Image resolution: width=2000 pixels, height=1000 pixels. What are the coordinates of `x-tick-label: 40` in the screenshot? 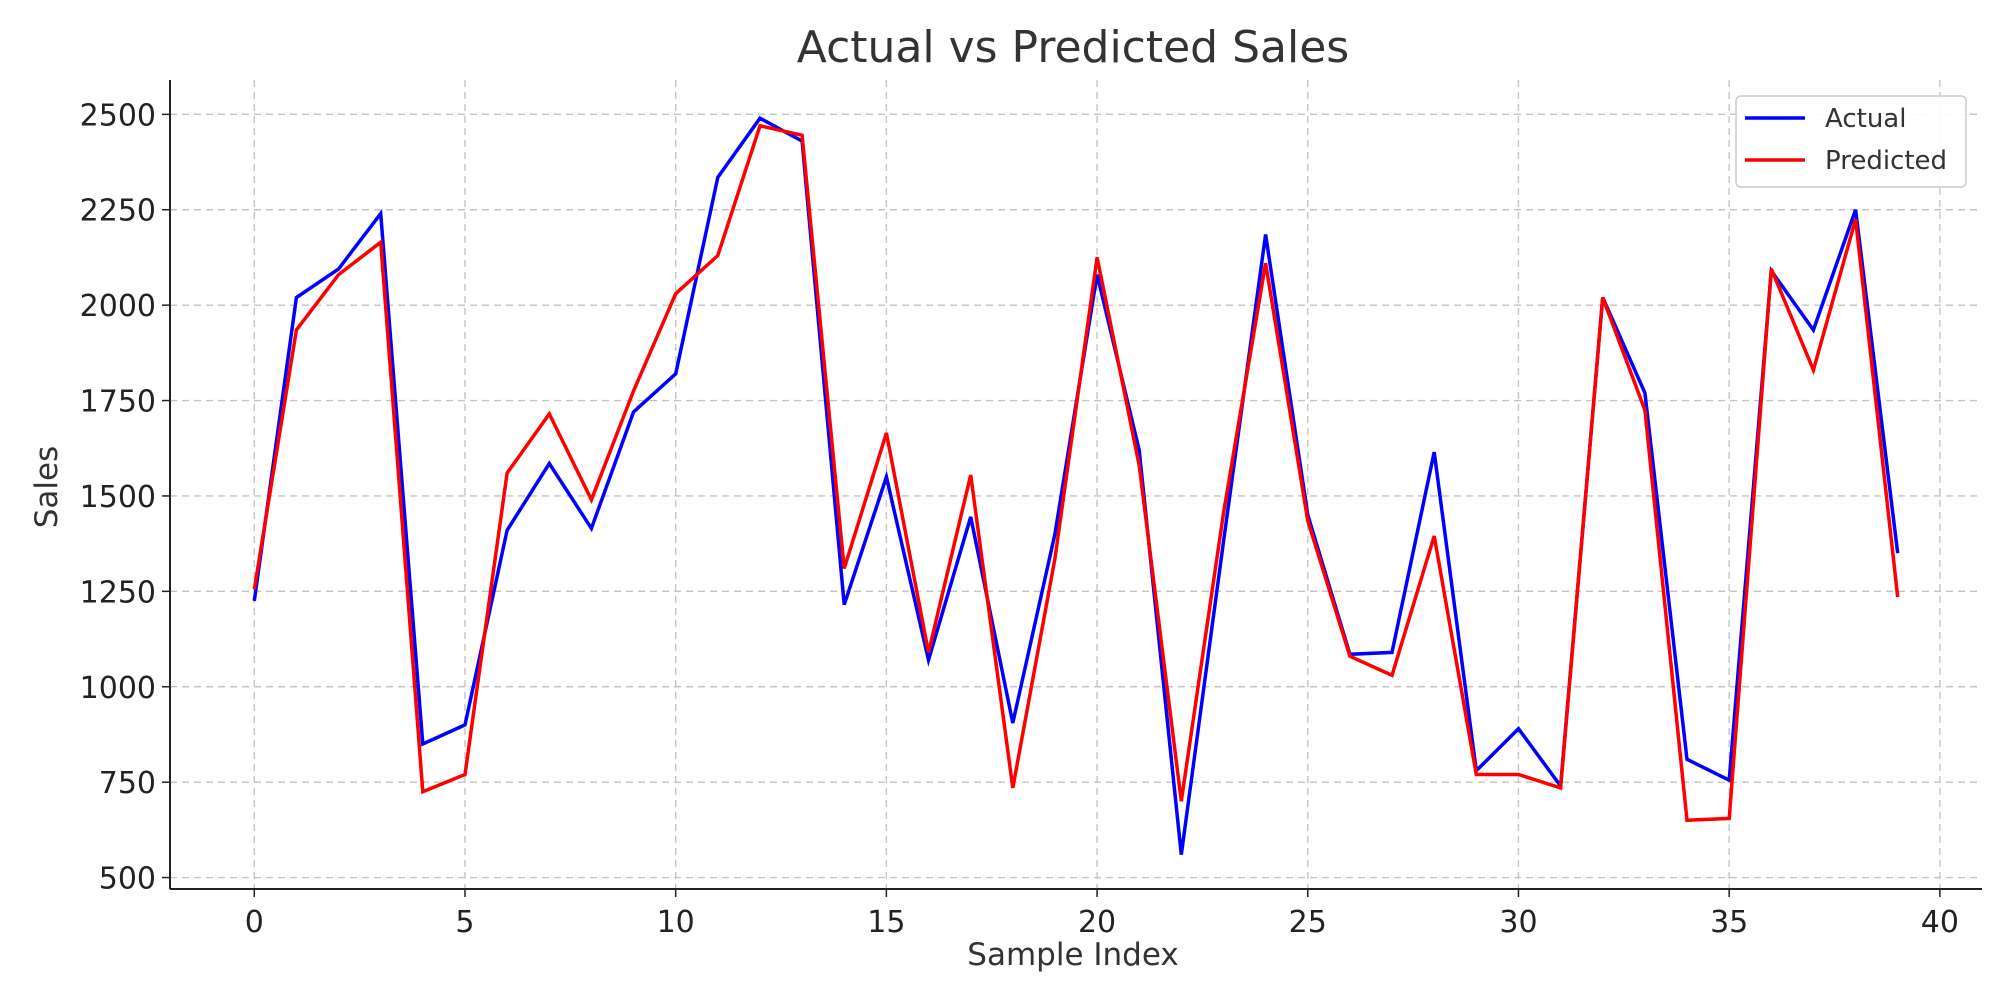 It's located at (1940, 922).